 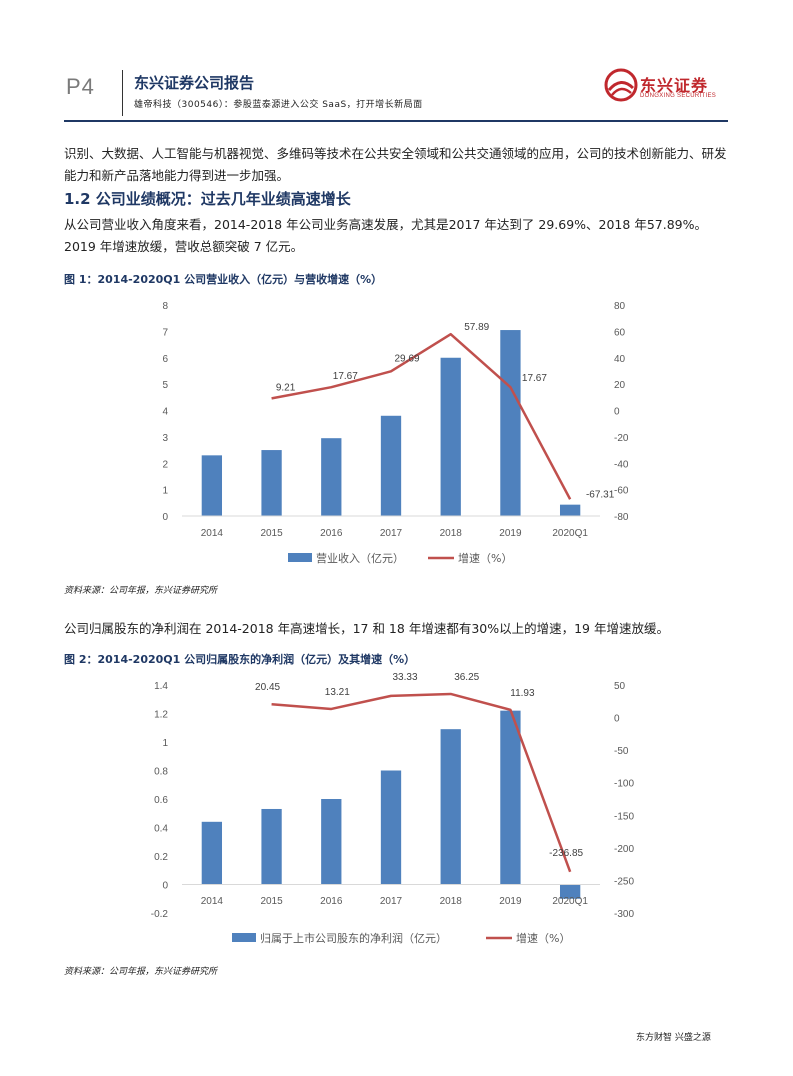 I want to click on y-left-tick-label: 0.6, so click(x=161, y=800).